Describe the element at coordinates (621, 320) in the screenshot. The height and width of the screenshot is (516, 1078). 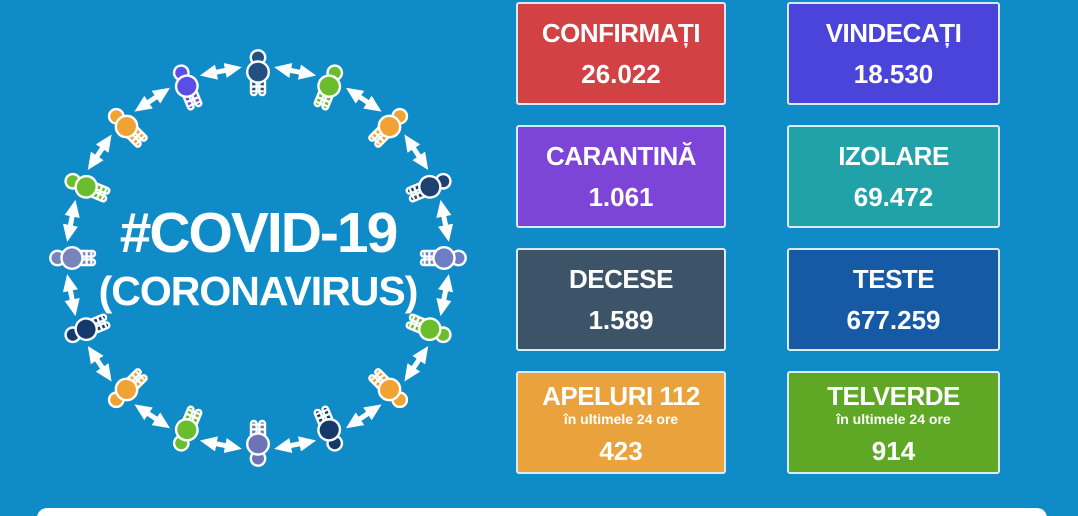
I see `card-value: 1.589` at that location.